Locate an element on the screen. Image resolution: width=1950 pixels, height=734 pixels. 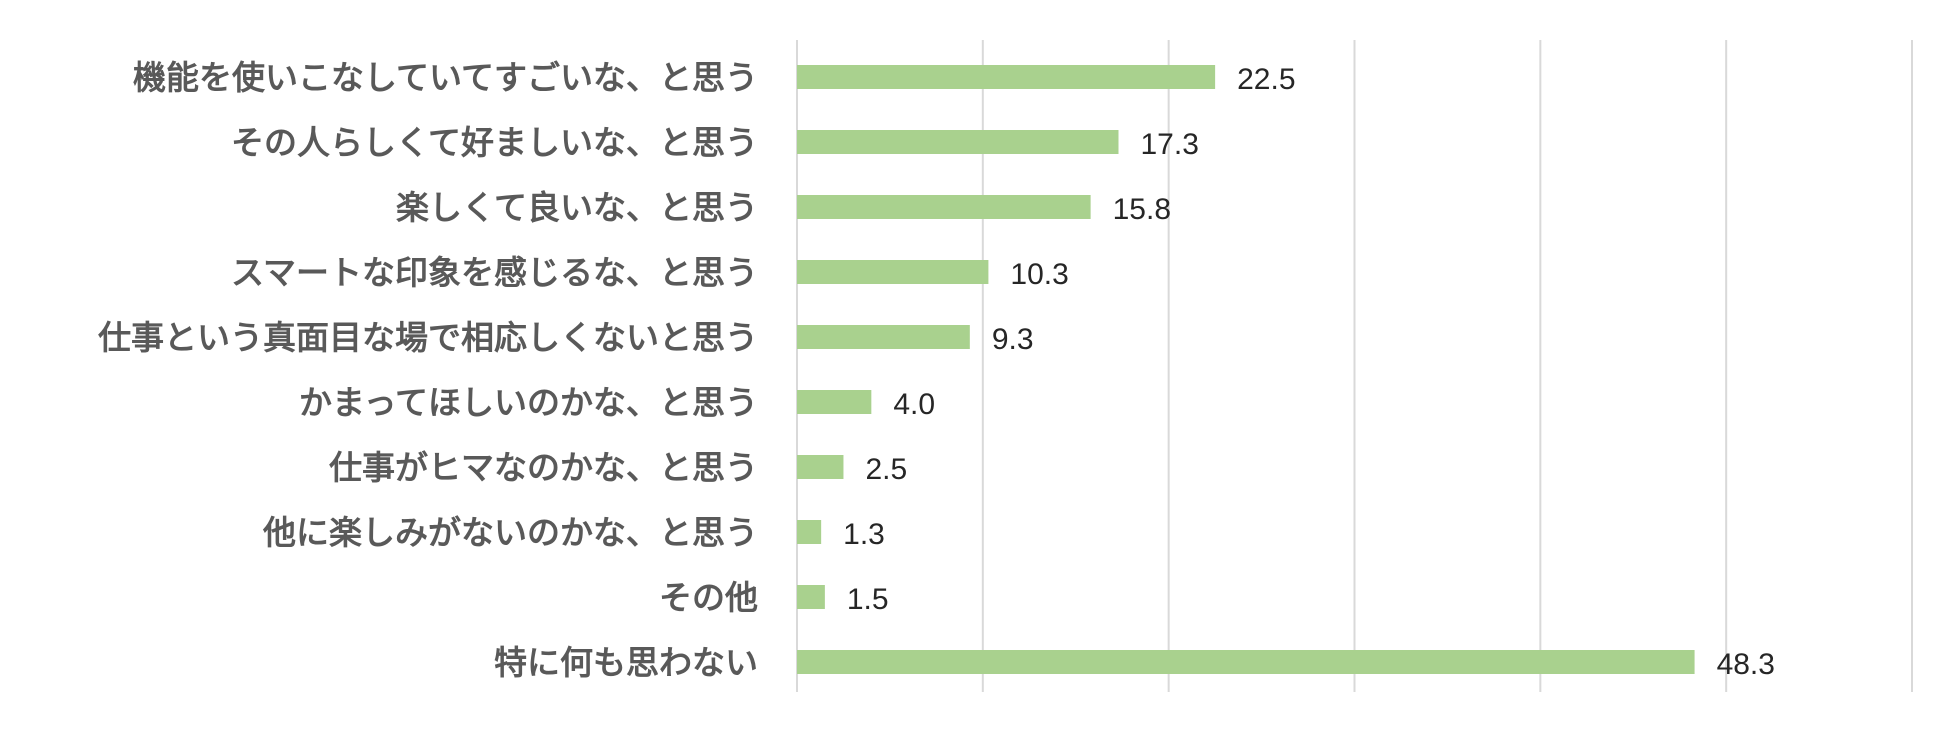
category-label: 特に何も思わない is located at coordinates (626, 662).